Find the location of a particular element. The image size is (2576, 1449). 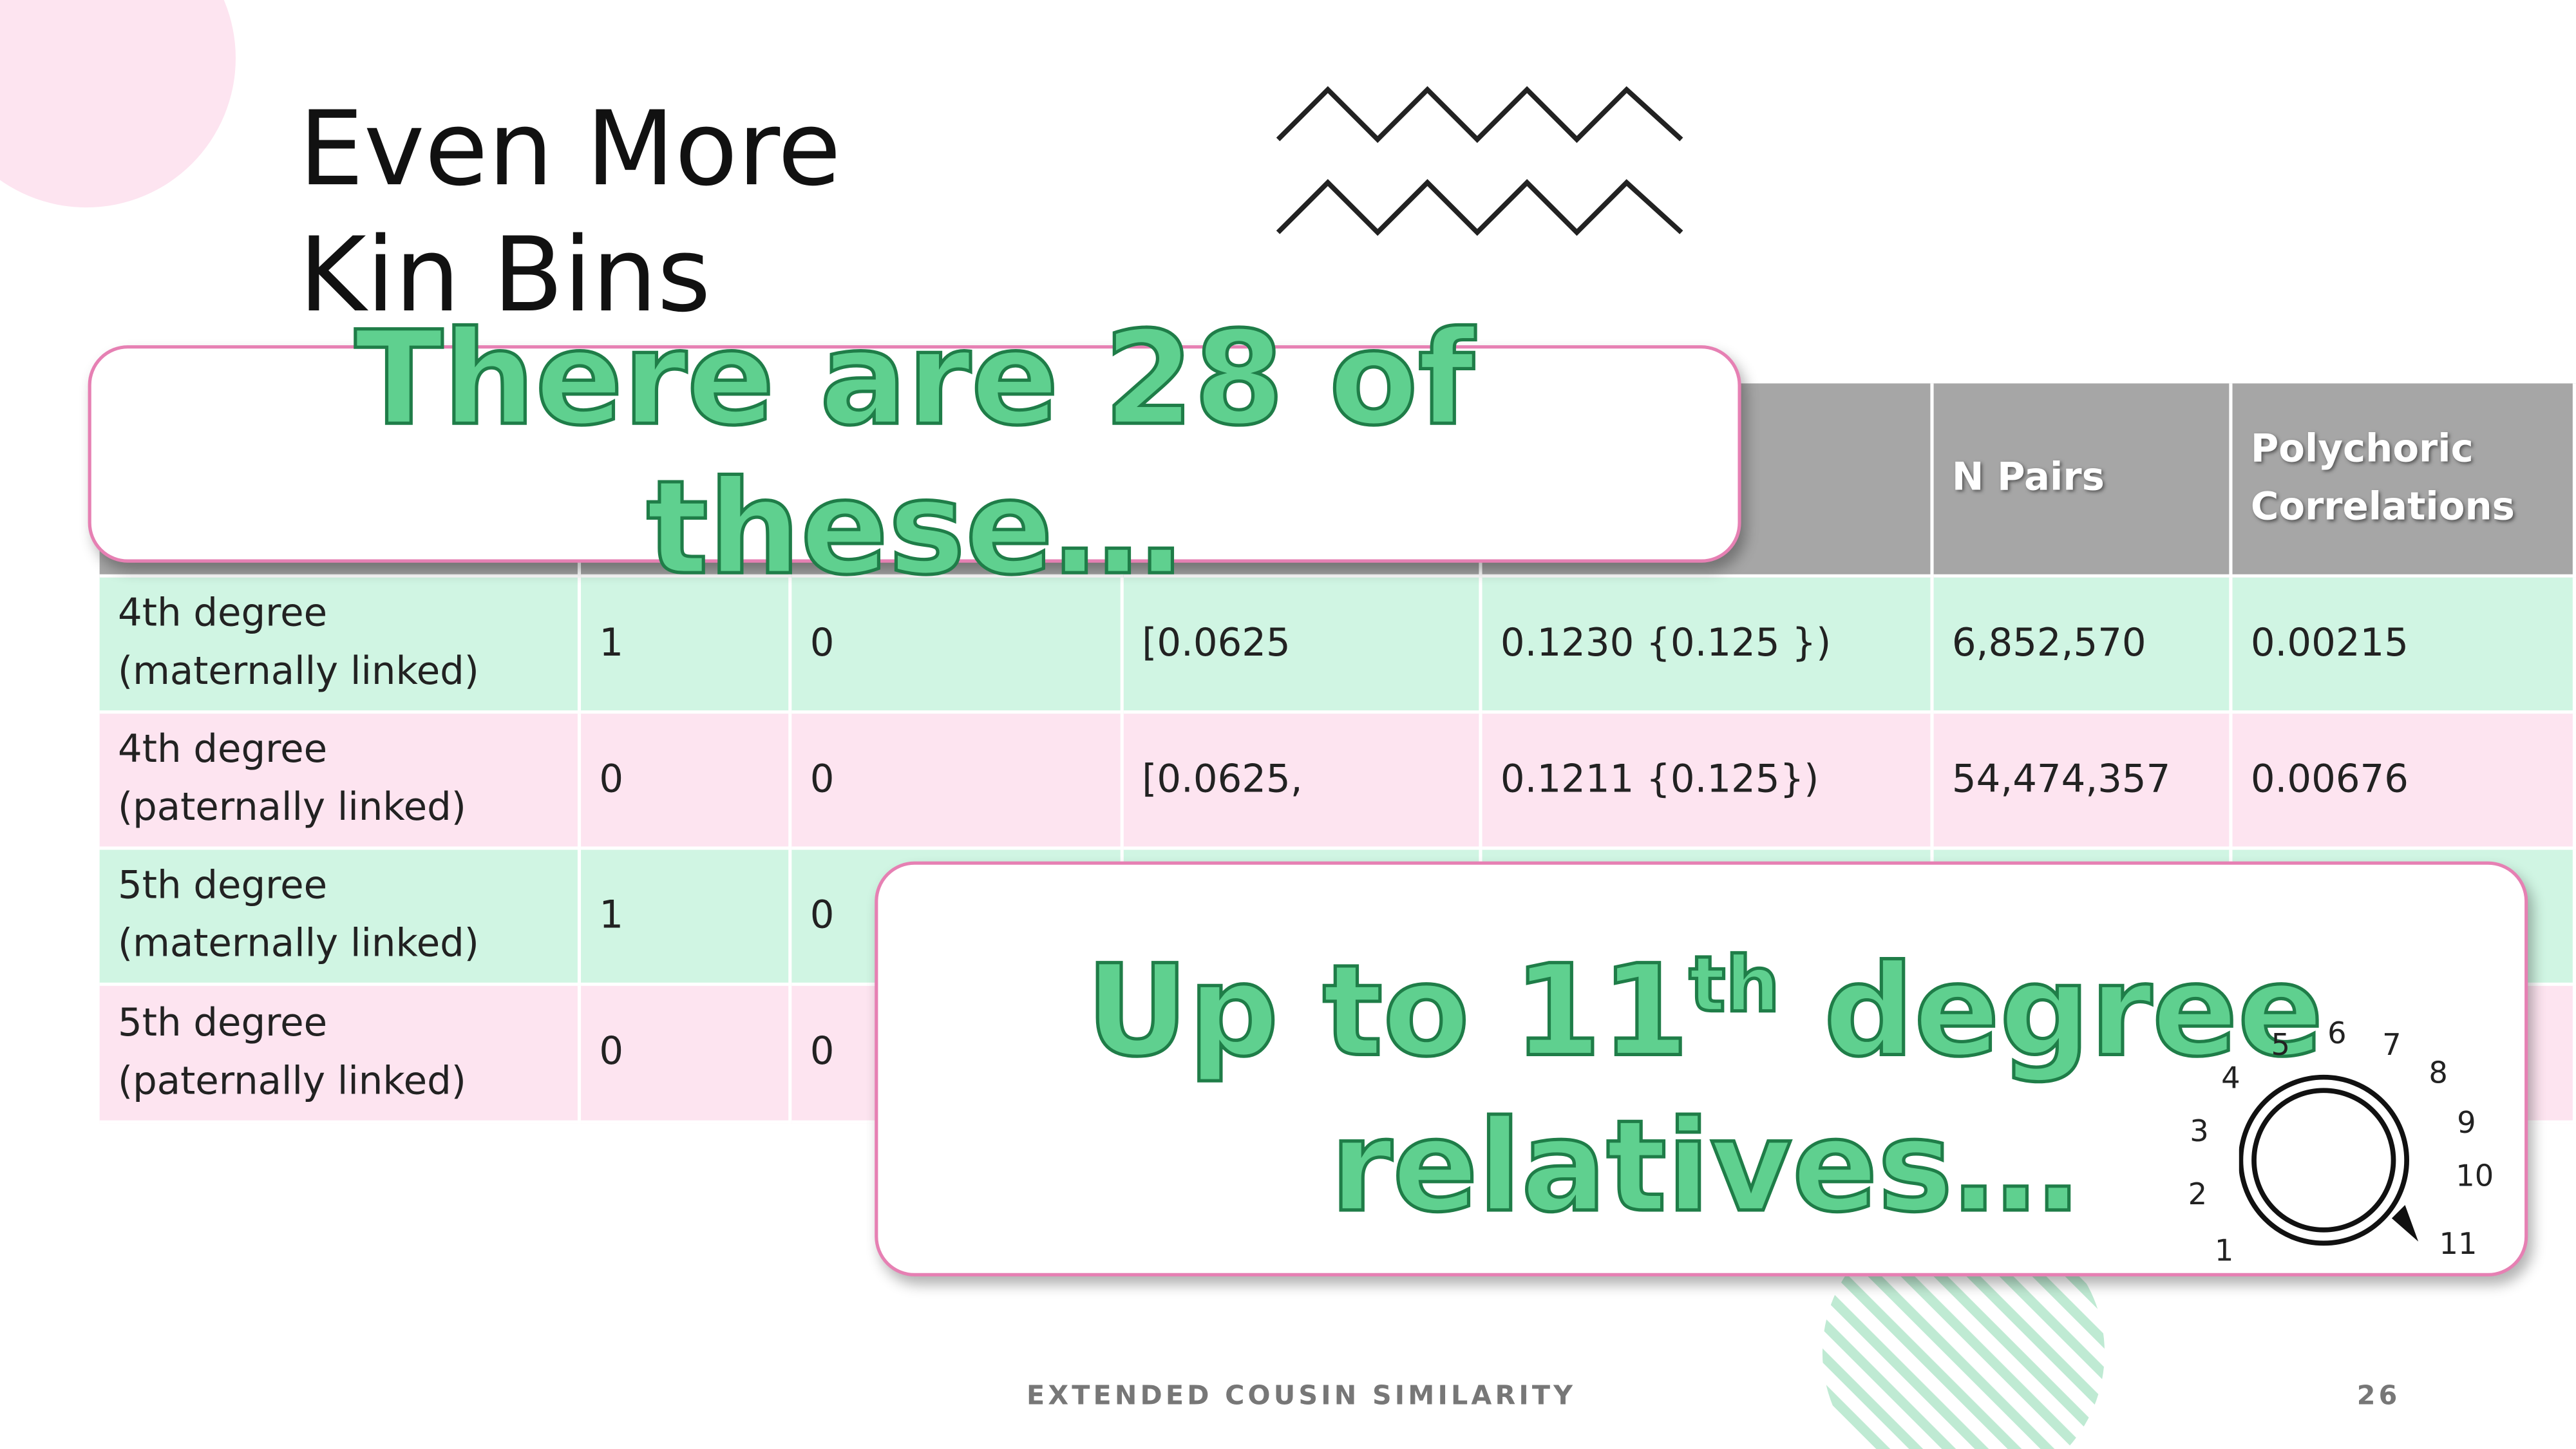

table-cell: [0.0625 is located at coordinates (1302, 645).